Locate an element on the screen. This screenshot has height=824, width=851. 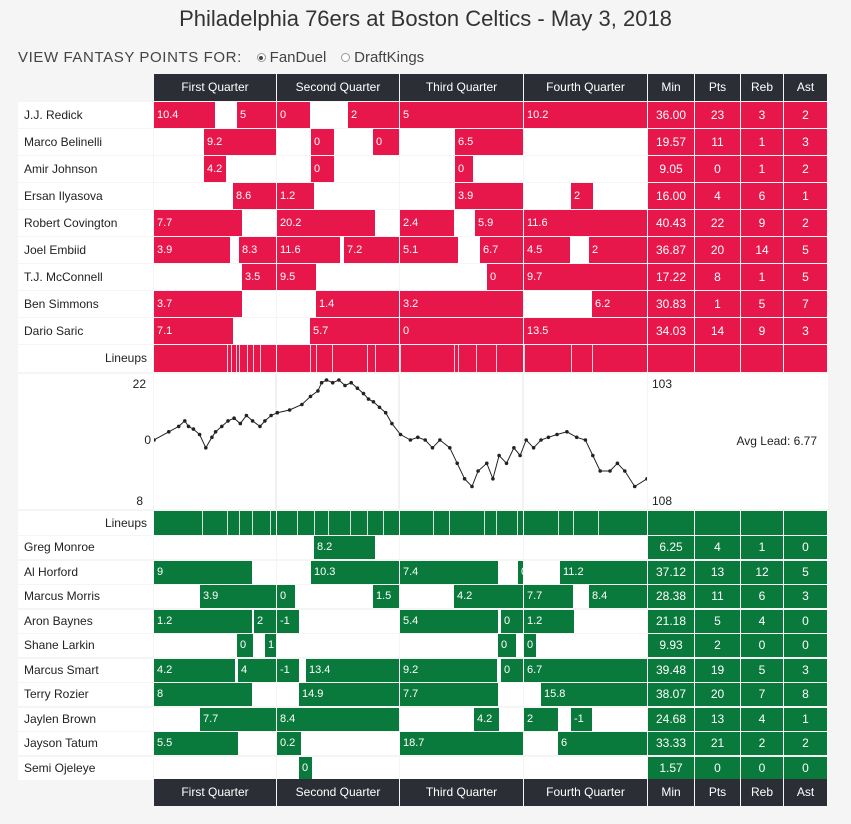
player-name: Amir Johnson is located at coordinates (85, 169).